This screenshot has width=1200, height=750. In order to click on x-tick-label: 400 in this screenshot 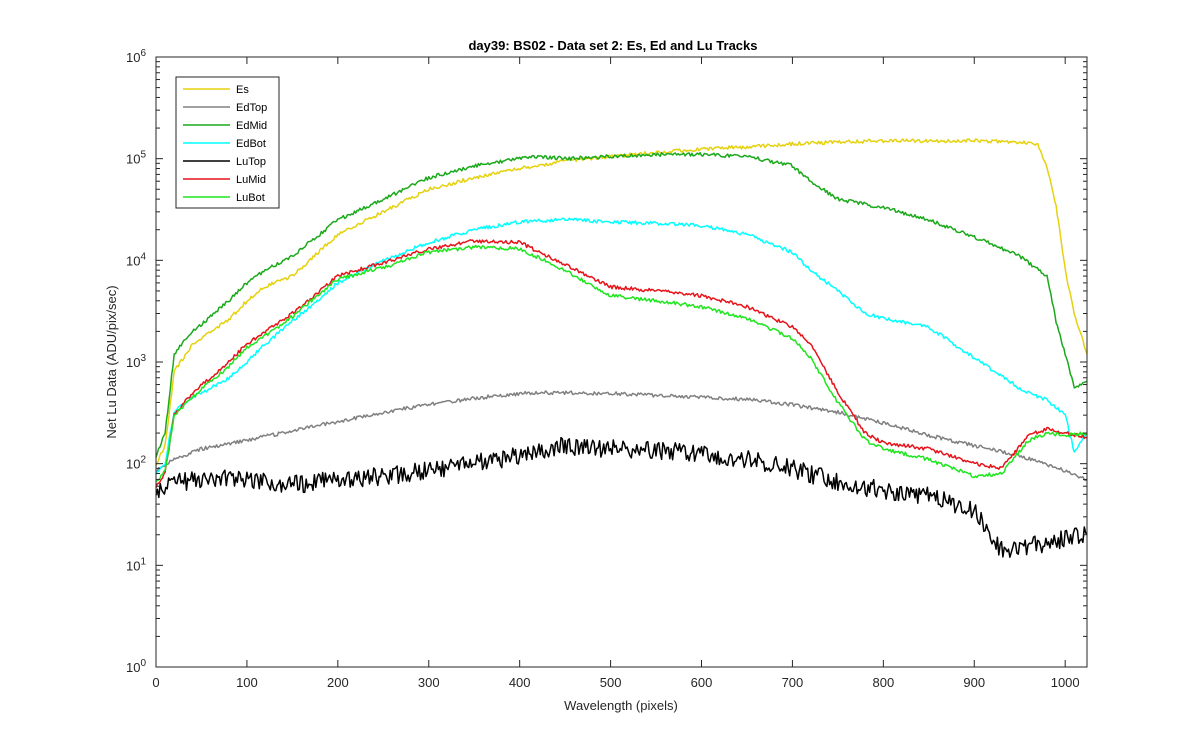, I will do `click(520, 682)`.